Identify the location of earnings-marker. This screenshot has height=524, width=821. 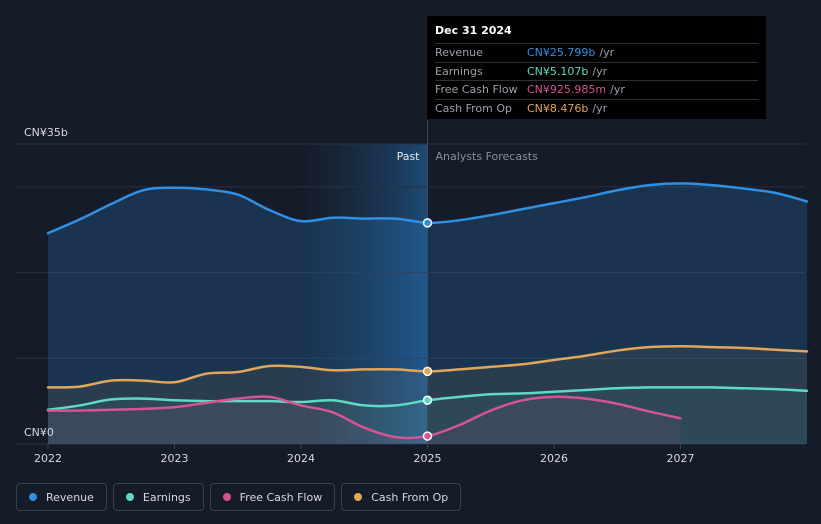
(427, 400).